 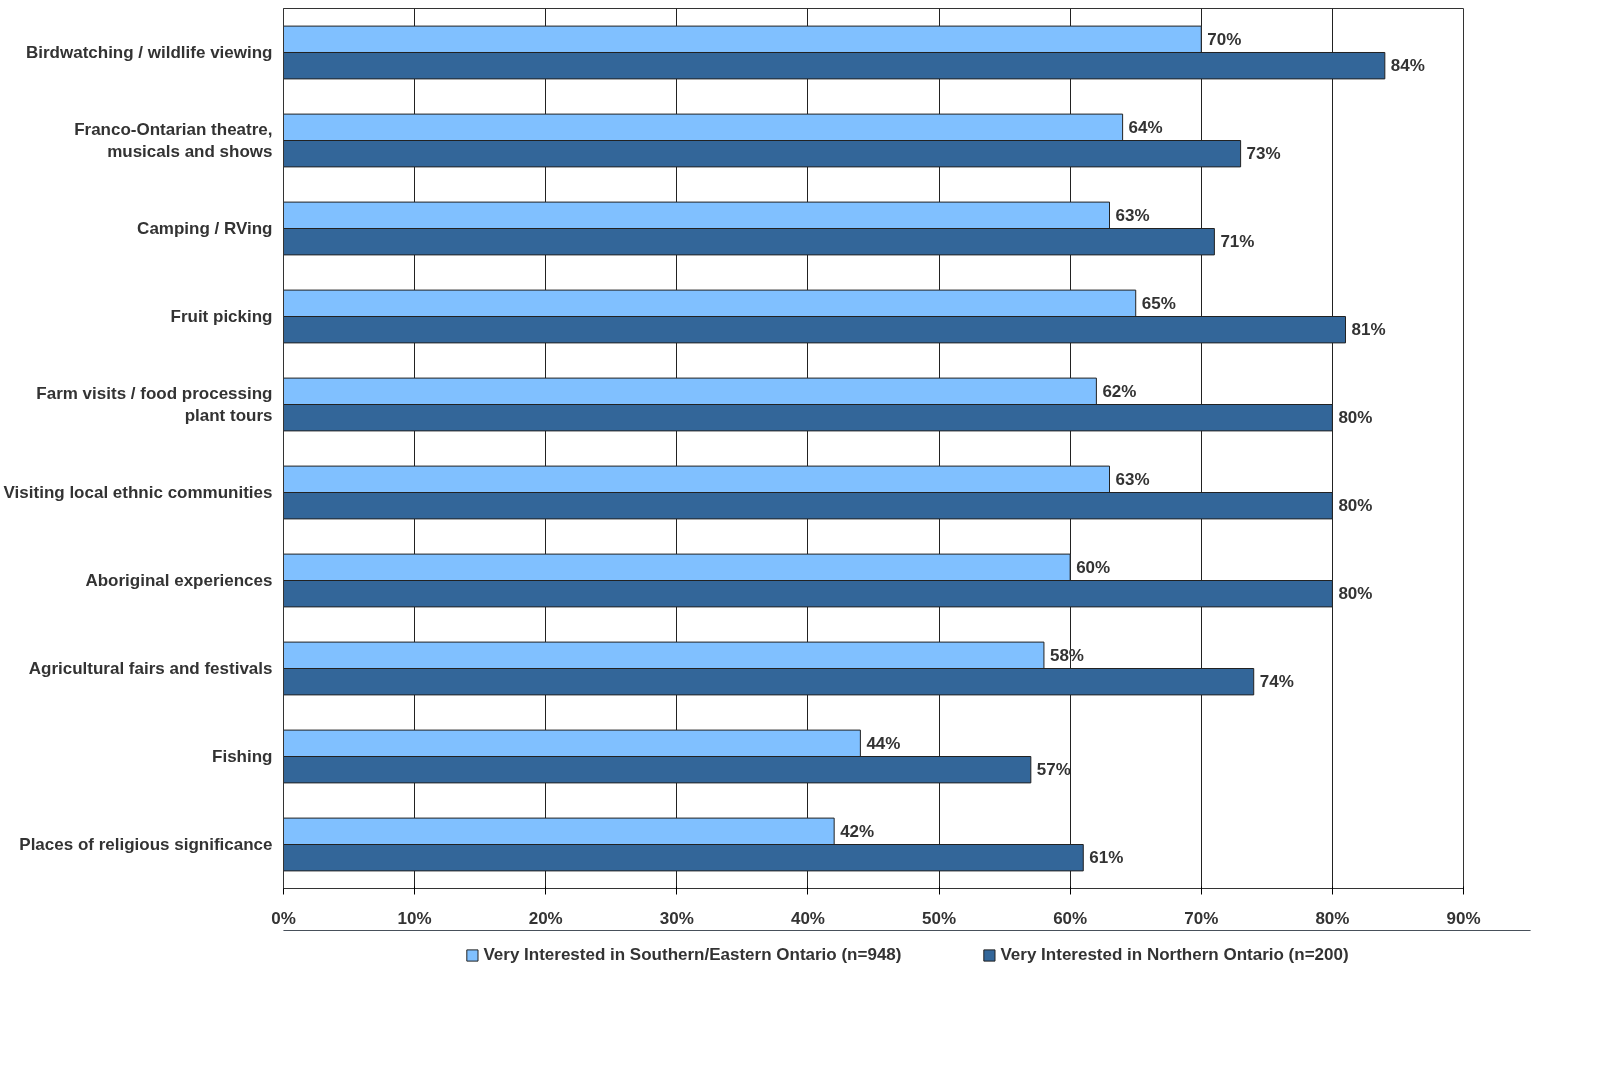 What do you see at coordinates (179, 580) in the screenshot?
I see `y-tick-label: Aboriginal experiences` at bounding box center [179, 580].